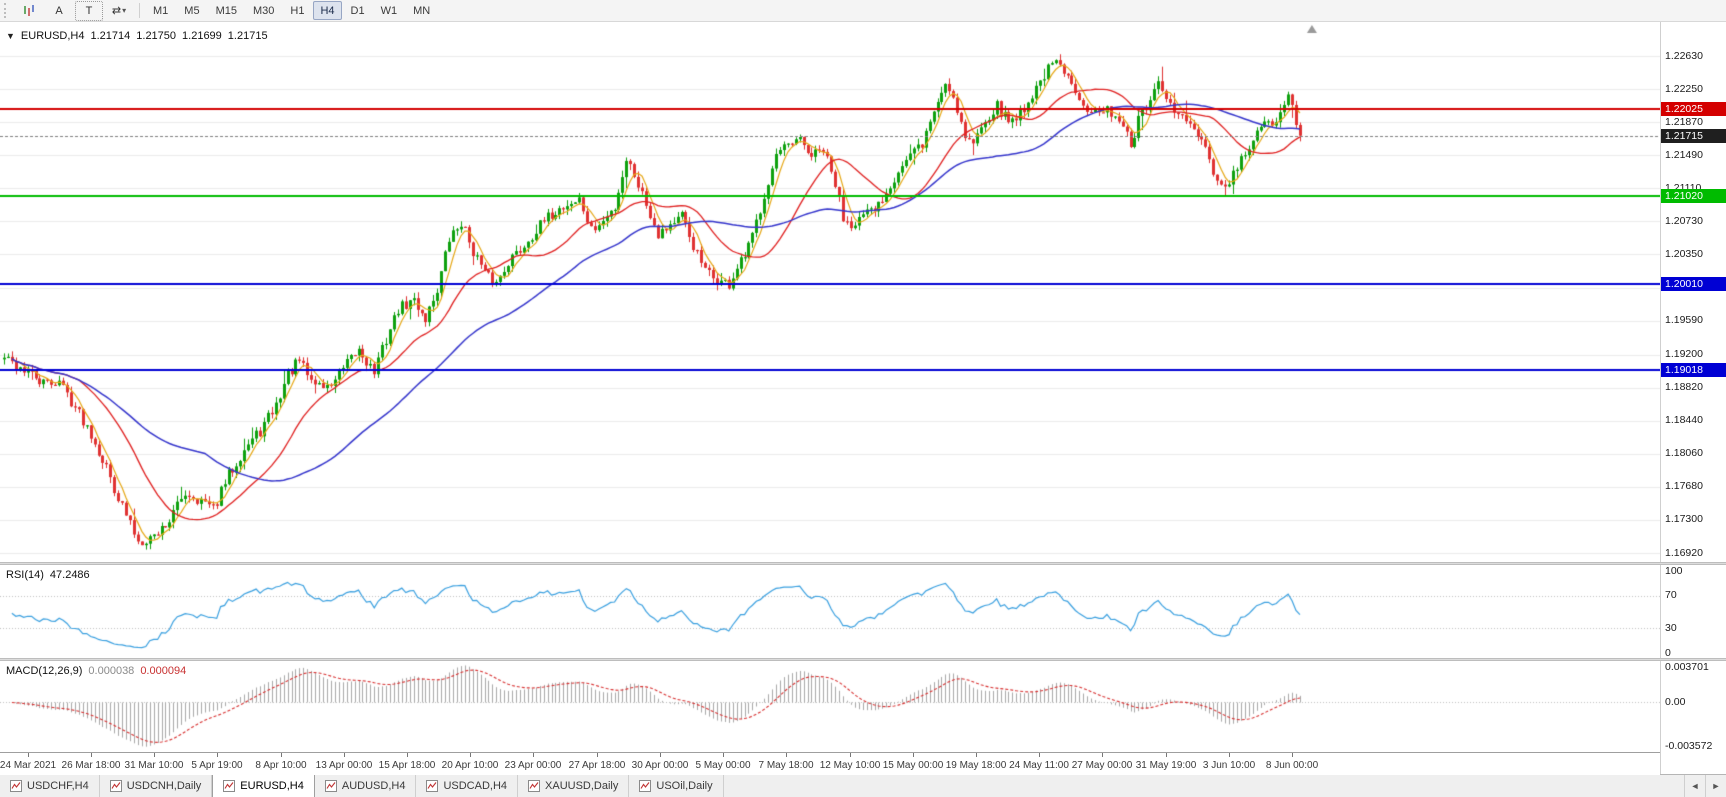 The image size is (1726, 797). I want to click on cycle-arrows-icon: ⇄, so click(116, 11).